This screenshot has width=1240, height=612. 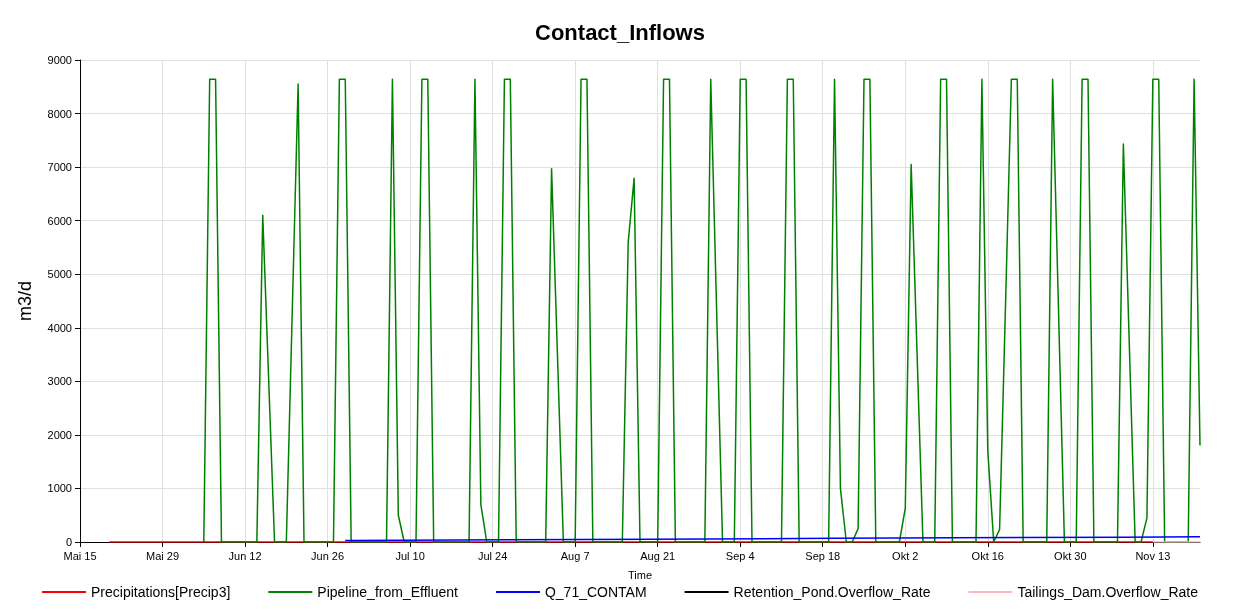 What do you see at coordinates (59, 60) in the screenshot?
I see `y-tick-label: 9000` at bounding box center [59, 60].